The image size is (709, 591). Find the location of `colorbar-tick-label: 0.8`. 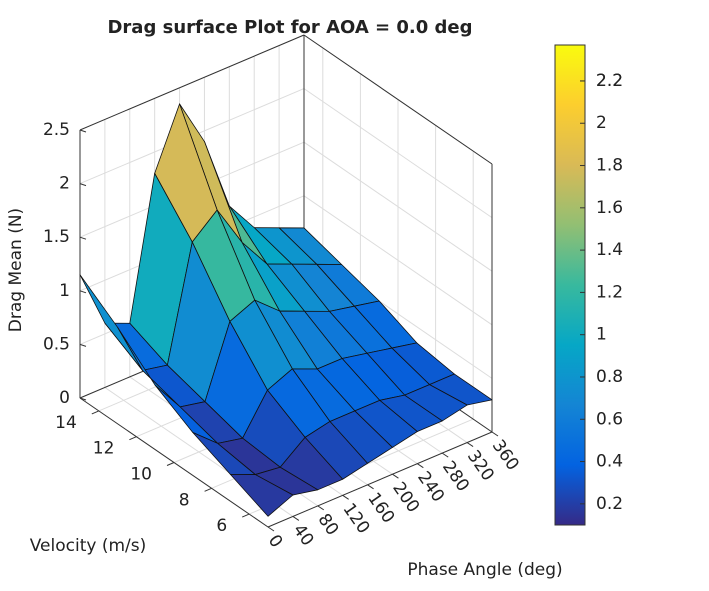

colorbar-tick-label: 0.8 is located at coordinates (609, 377).